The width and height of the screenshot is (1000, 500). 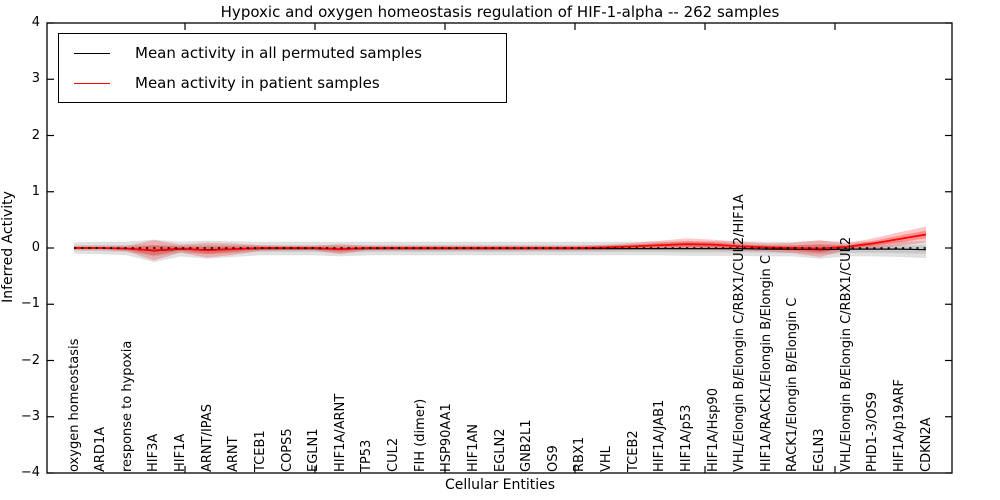 I want to click on x-tick-label: RBX1, so click(x=580, y=454).